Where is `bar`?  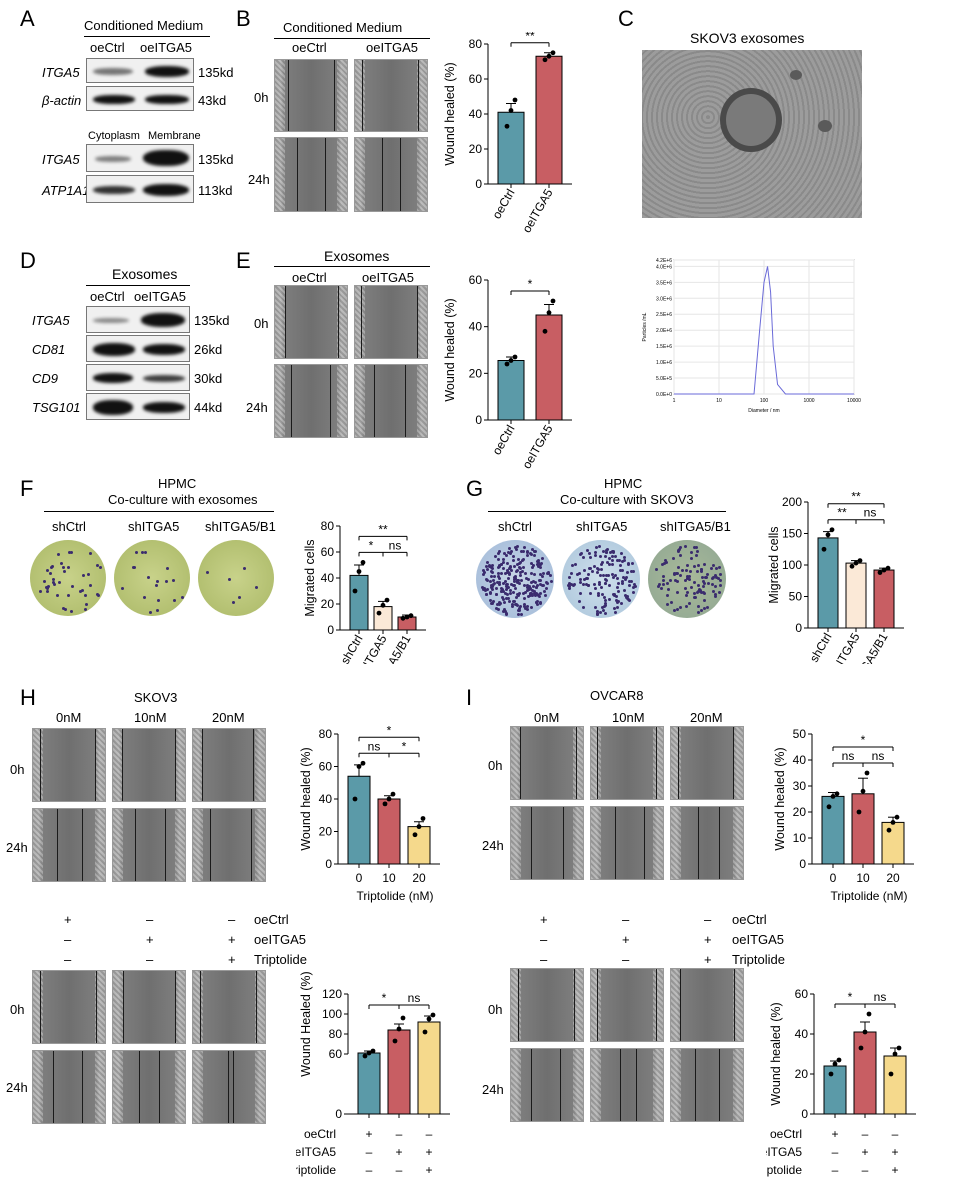 bar is located at coordinates (359, 820).